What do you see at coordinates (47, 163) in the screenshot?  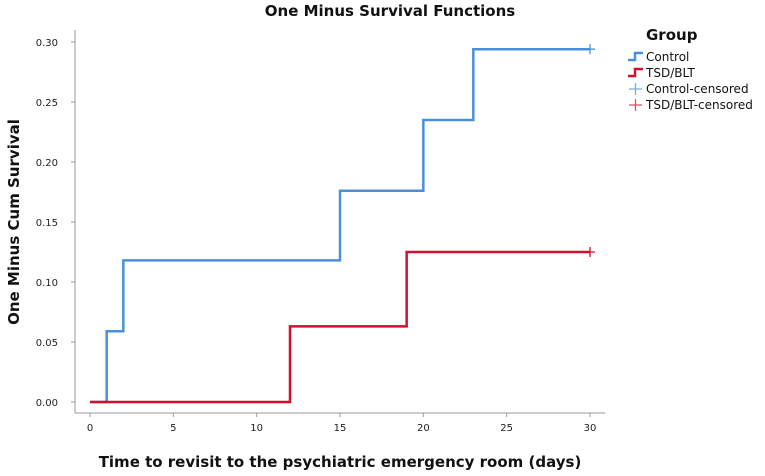 I see `y-tick-label: 0.20` at bounding box center [47, 163].